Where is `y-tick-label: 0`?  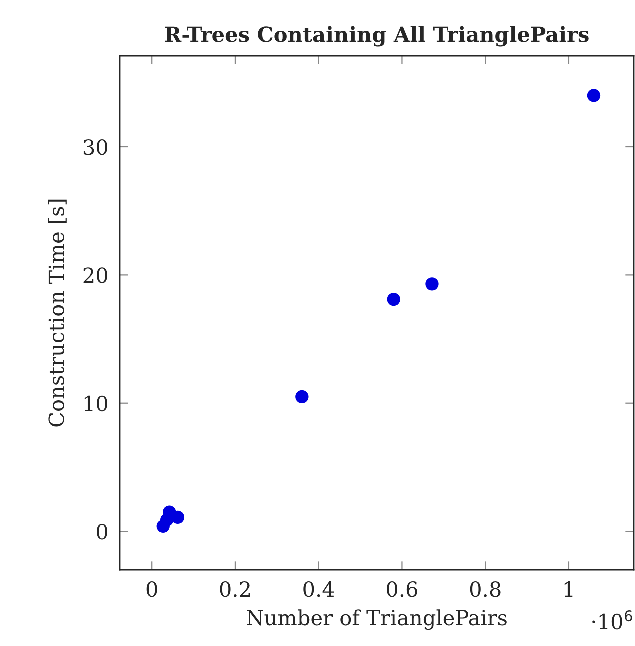 y-tick-label: 0 is located at coordinates (102, 532).